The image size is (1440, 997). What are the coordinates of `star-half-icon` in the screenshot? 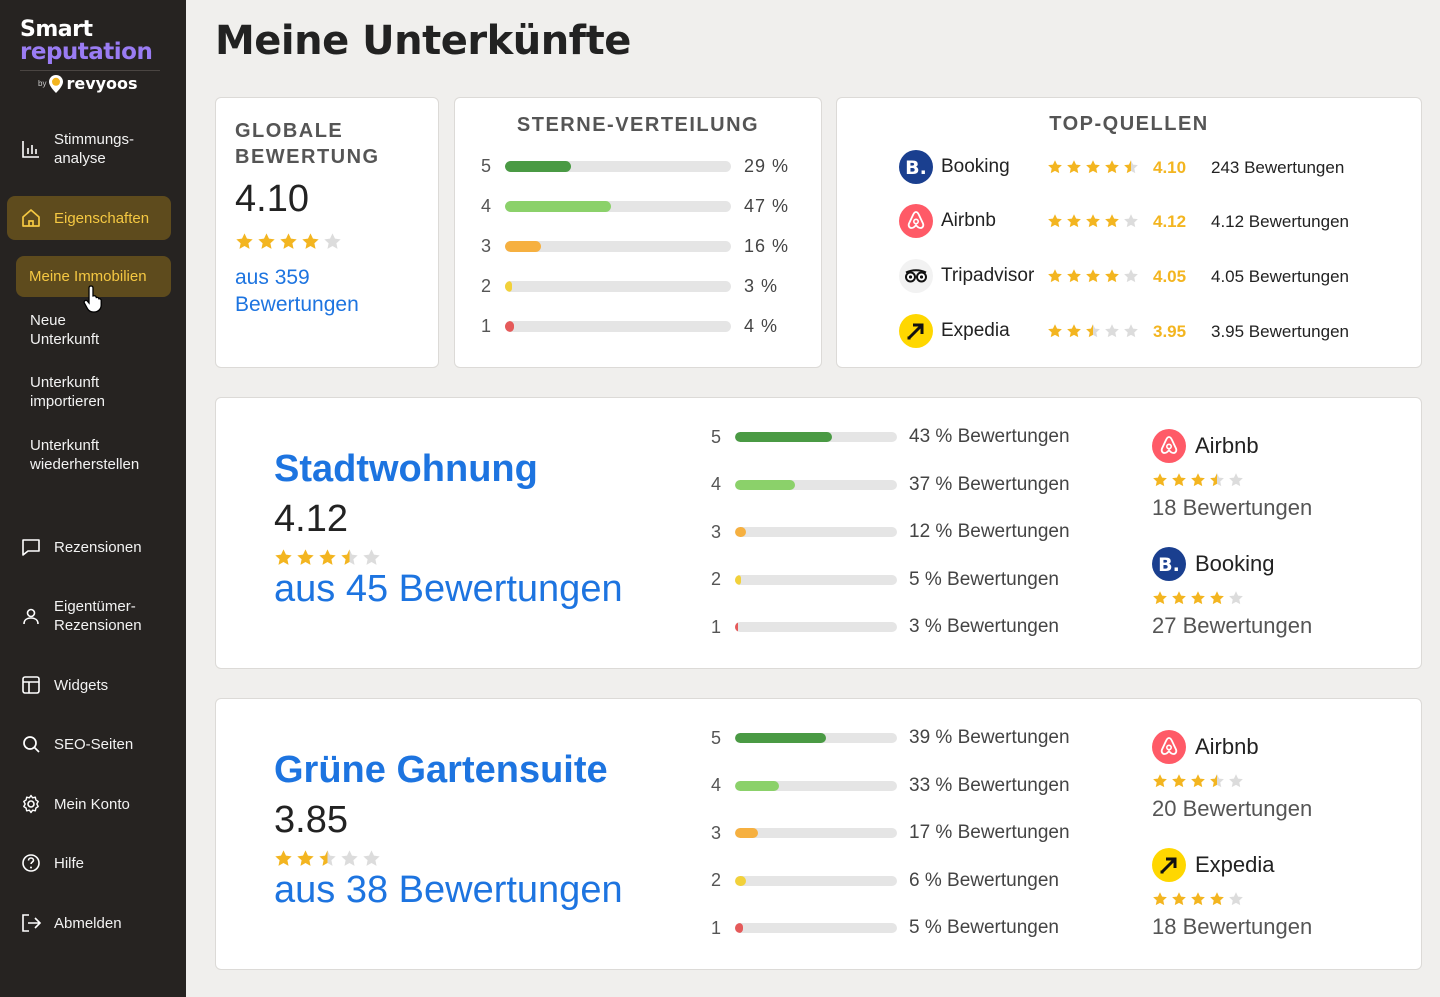 It's located at (1093, 331).